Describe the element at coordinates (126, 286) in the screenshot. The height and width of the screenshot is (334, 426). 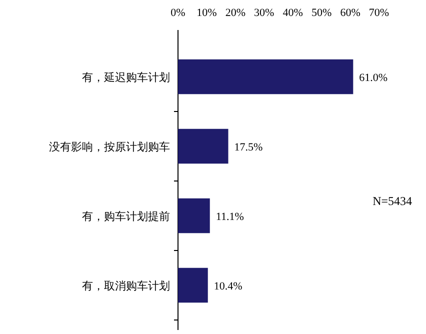
I see `ytick: 有，取消购车计划` at that location.